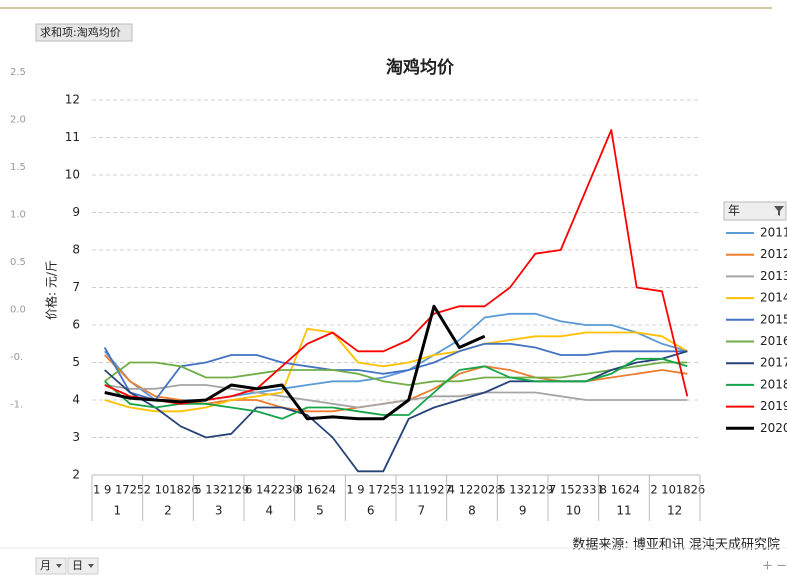 The height and width of the screenshot is (586, 787). Describe the element at coordinates (118, 511) in the screenshot. I see `x-month-label: 1` at that location.